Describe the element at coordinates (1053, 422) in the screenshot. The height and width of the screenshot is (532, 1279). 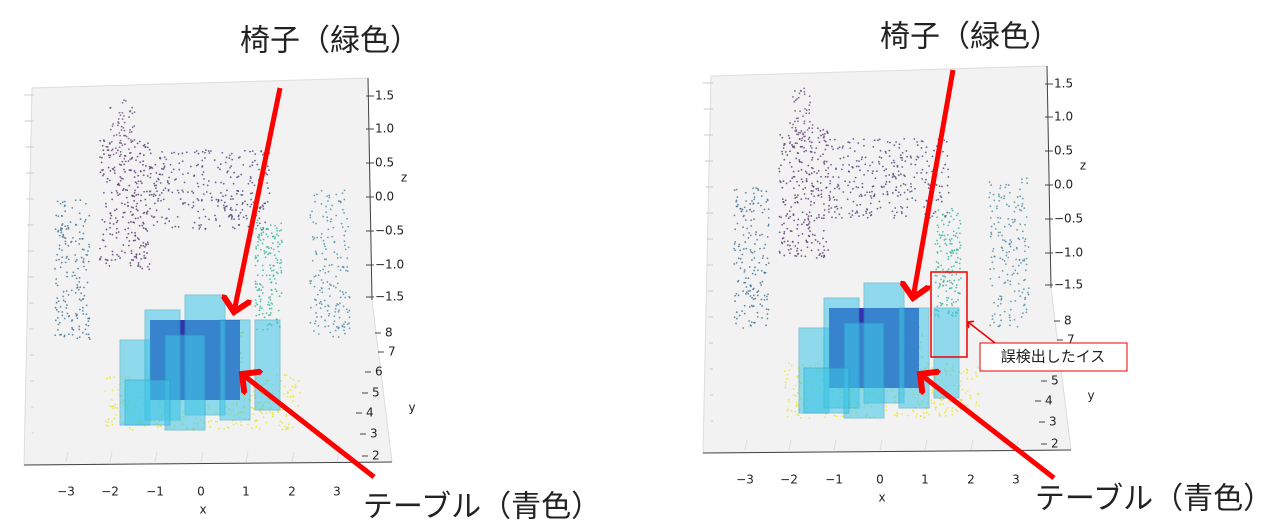
I see `y-tick-label: 3` at that location.